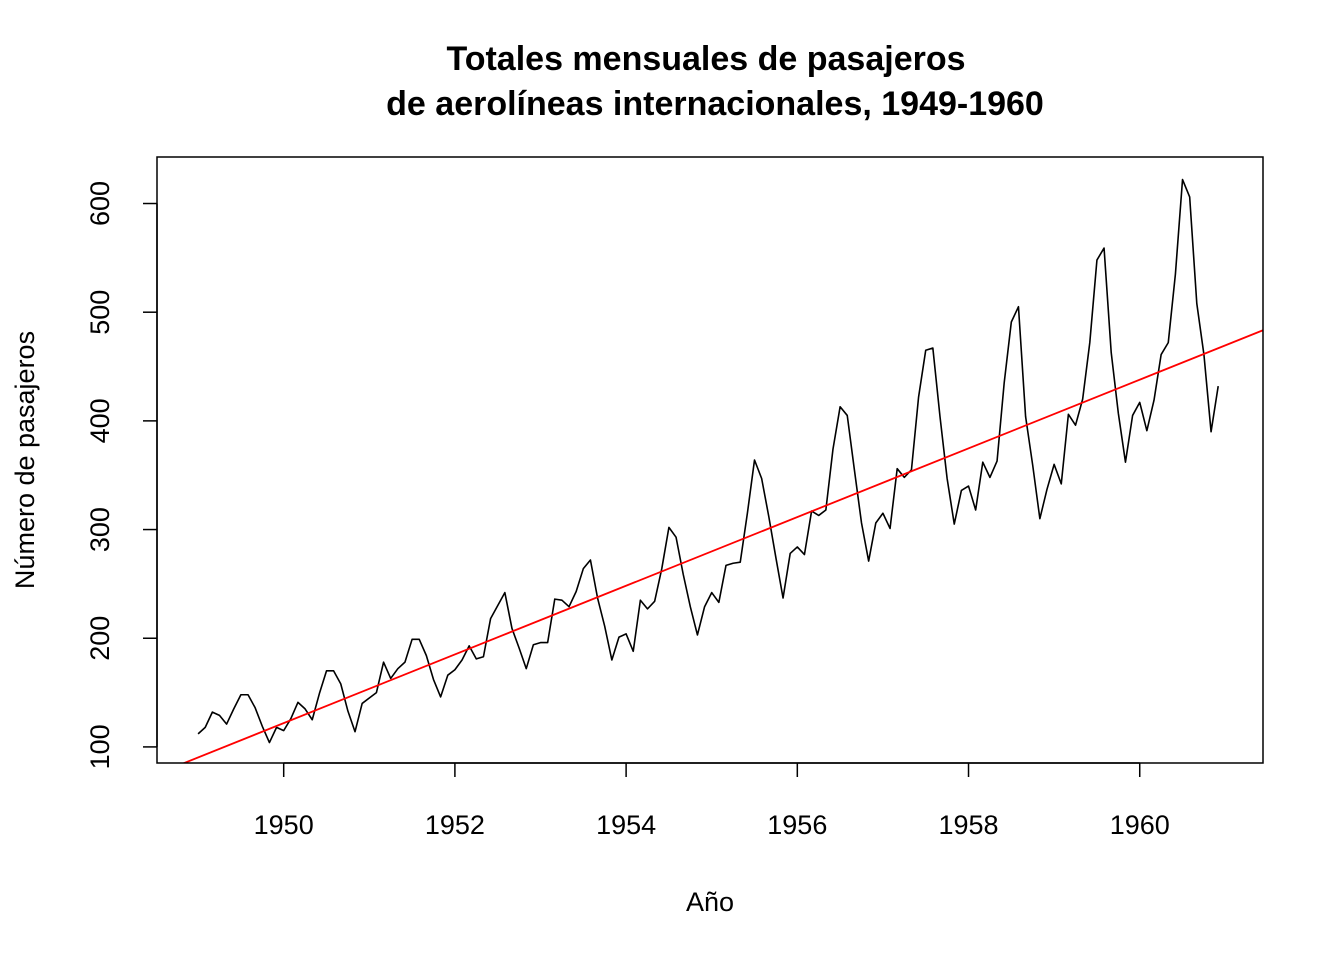 This screenshot has height=960, width=1344. Describe the element at coordinates (25, 460) in the screenshot. I see `y-axis-label: Número de pasajeros` at that location.